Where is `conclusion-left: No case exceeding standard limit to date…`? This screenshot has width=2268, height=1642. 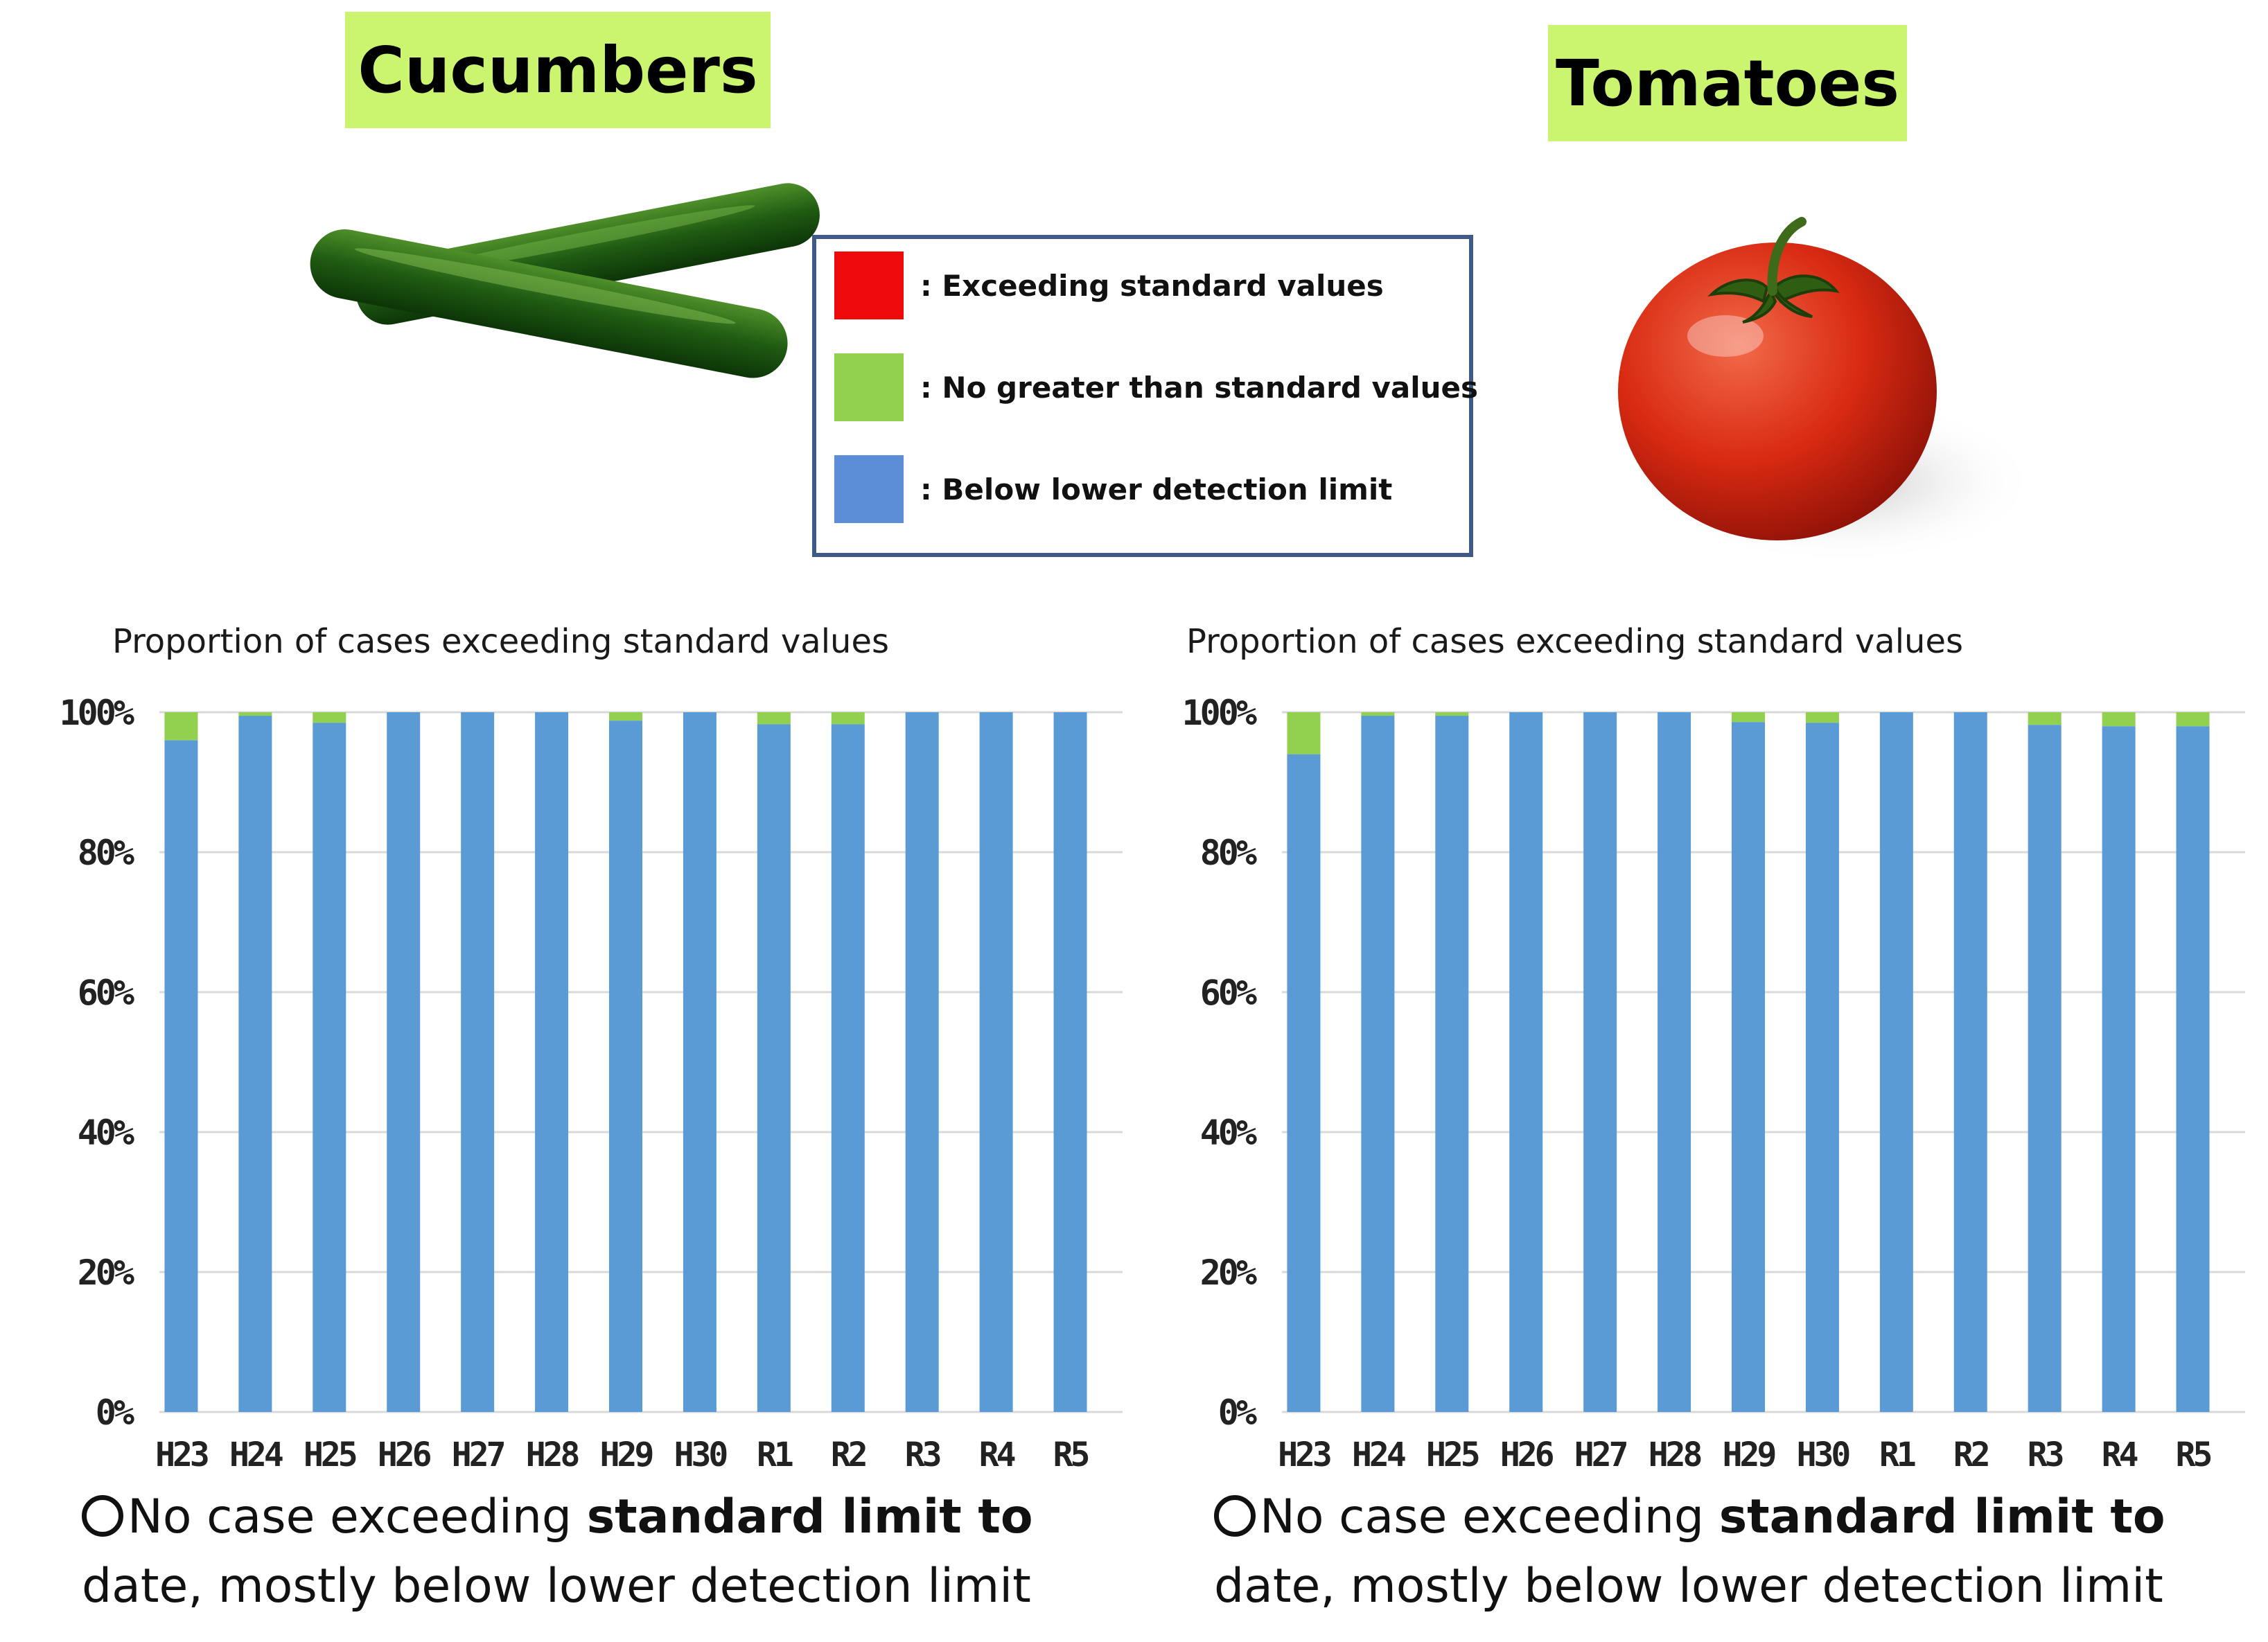
conclusion-left: No case exceeding standard limit to date… is located at coordinates (557, 1552).